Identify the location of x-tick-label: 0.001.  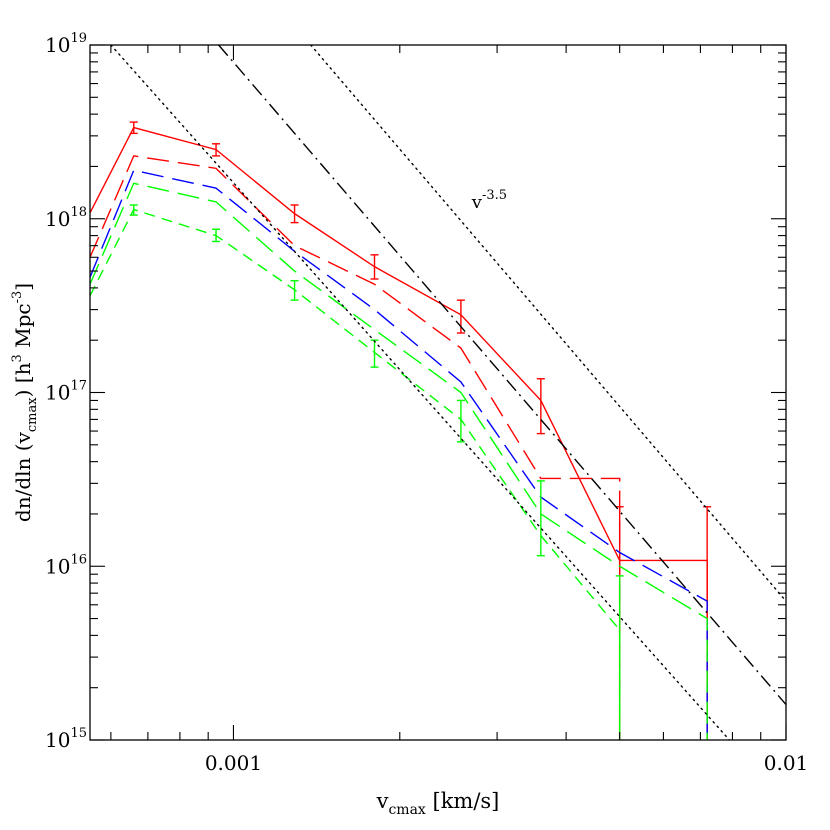
(233, 763).